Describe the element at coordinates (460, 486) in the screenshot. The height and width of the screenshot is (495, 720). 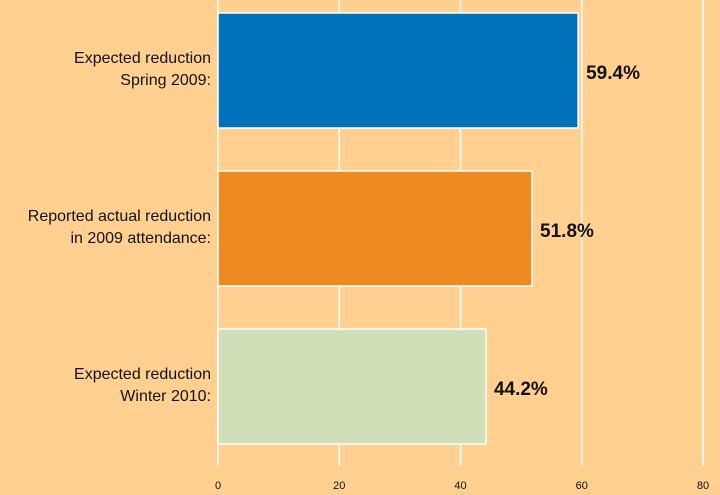
I see `x-tick-label: 40` at that location.